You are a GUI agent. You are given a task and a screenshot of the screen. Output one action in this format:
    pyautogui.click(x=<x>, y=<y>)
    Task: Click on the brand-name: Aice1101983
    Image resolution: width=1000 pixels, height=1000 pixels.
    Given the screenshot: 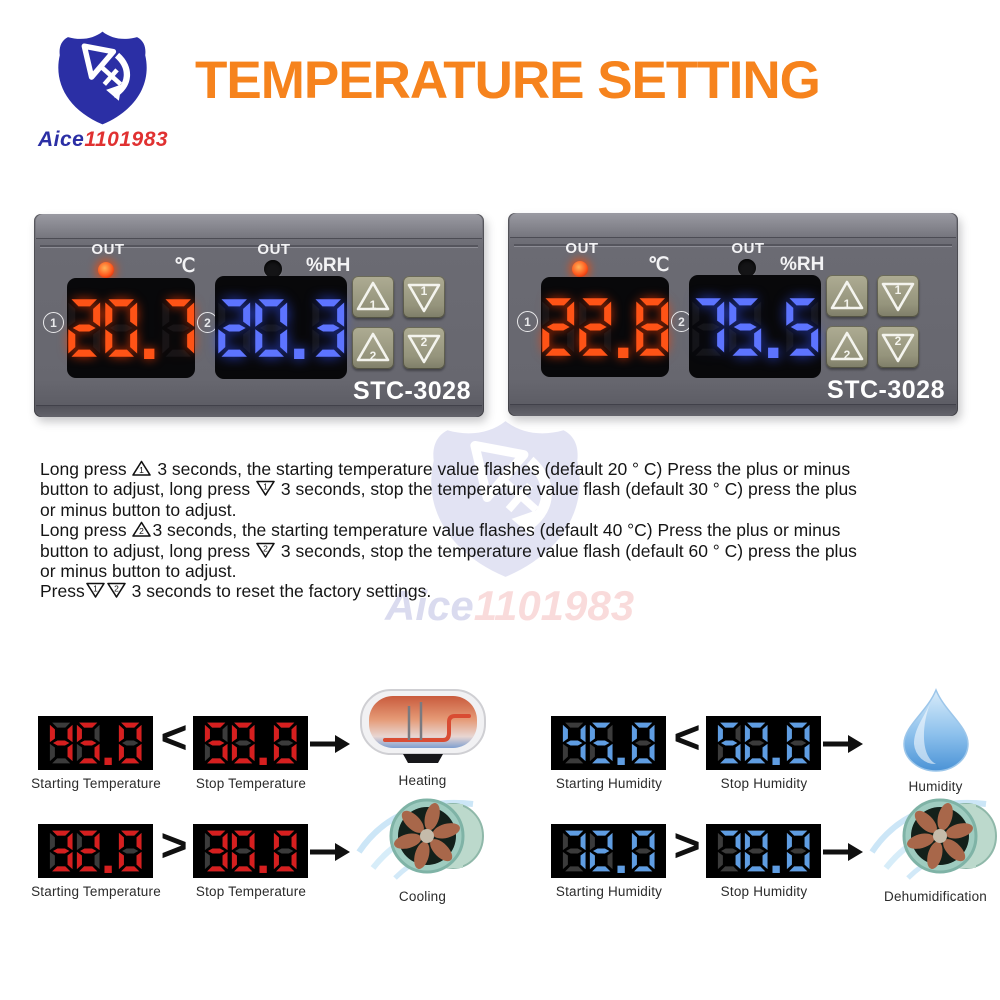 What is the action you would take?
    pyautogui.click(x=103, y=139)
    